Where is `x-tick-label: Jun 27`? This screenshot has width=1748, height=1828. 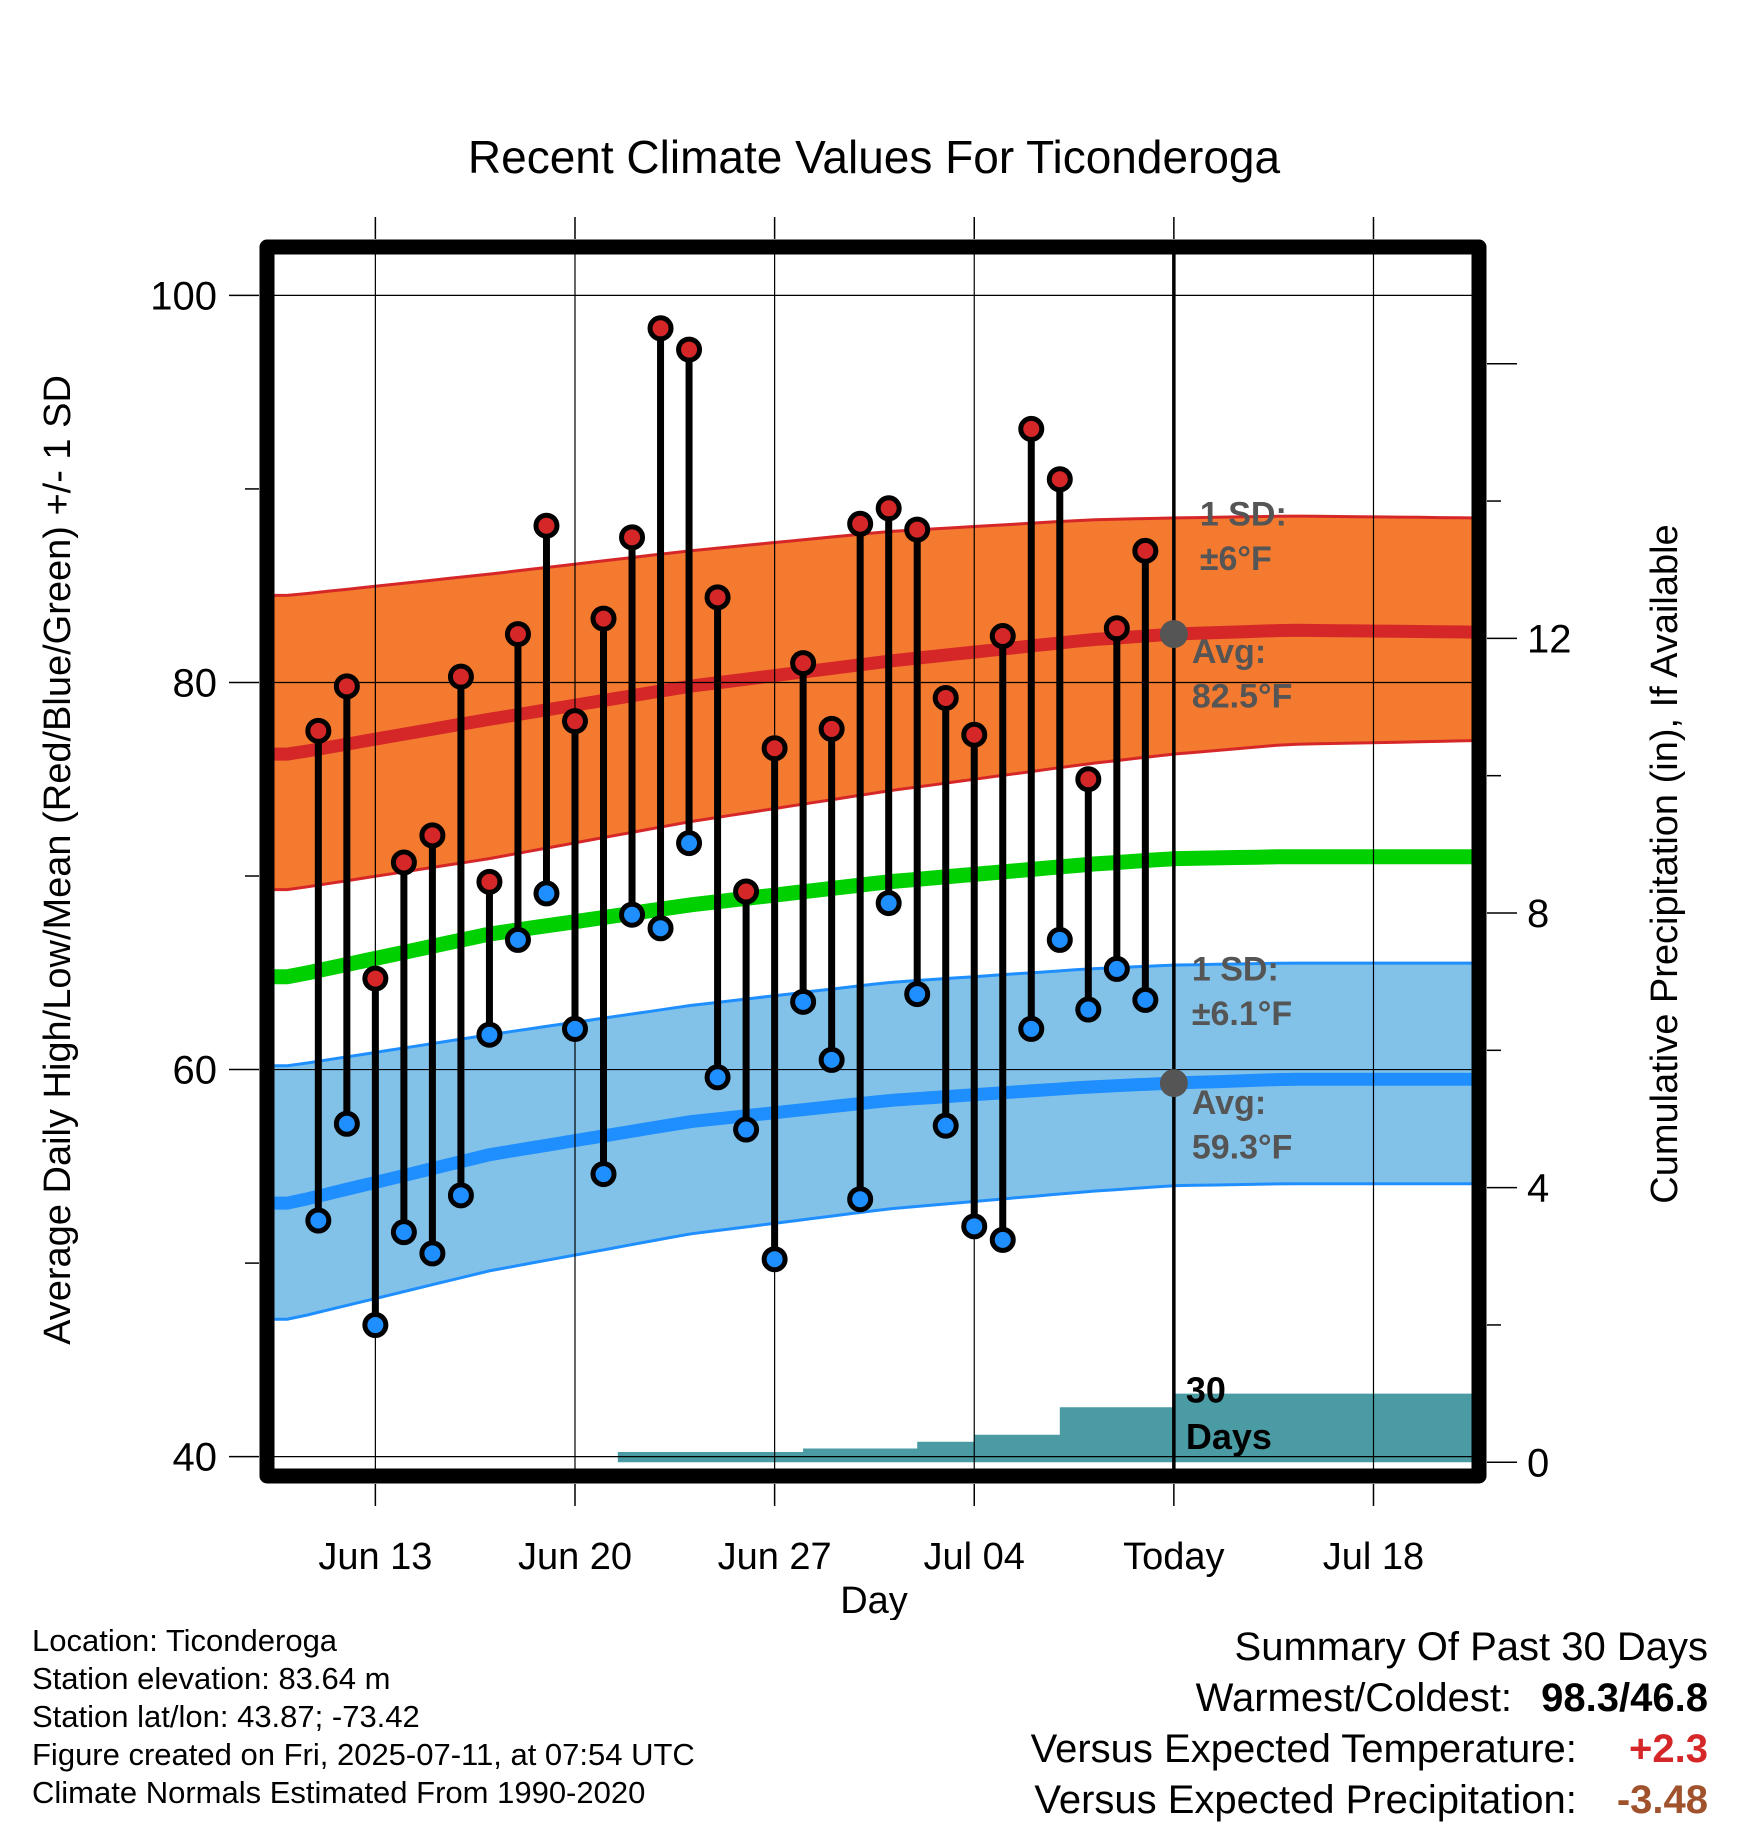 x-tick-label: Jun 27 is located at coordinates (775, 1557).